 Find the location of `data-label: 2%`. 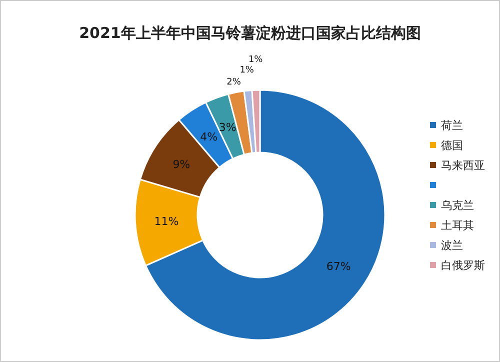

data-label: 2% is located at coordinates (234, 83).